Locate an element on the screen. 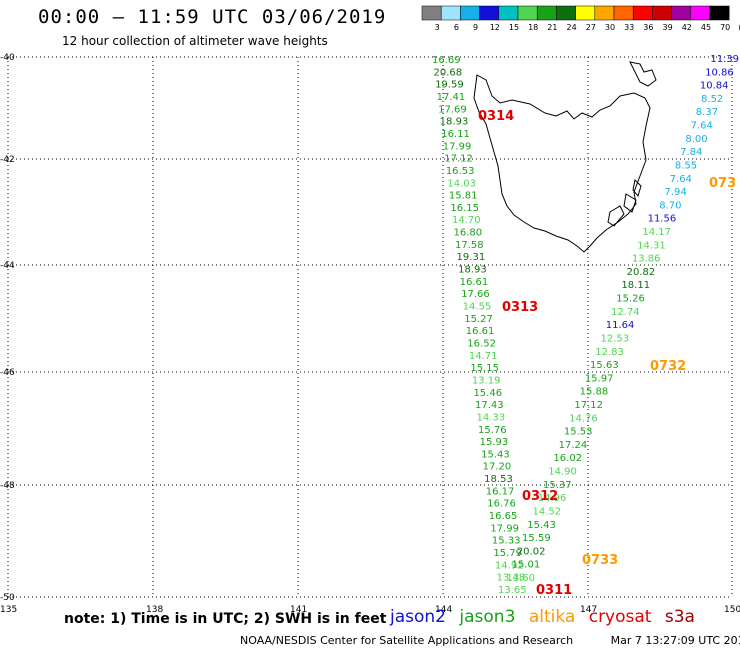  jason2-swh-value: 15.63 is located at coordinates (604, 365).